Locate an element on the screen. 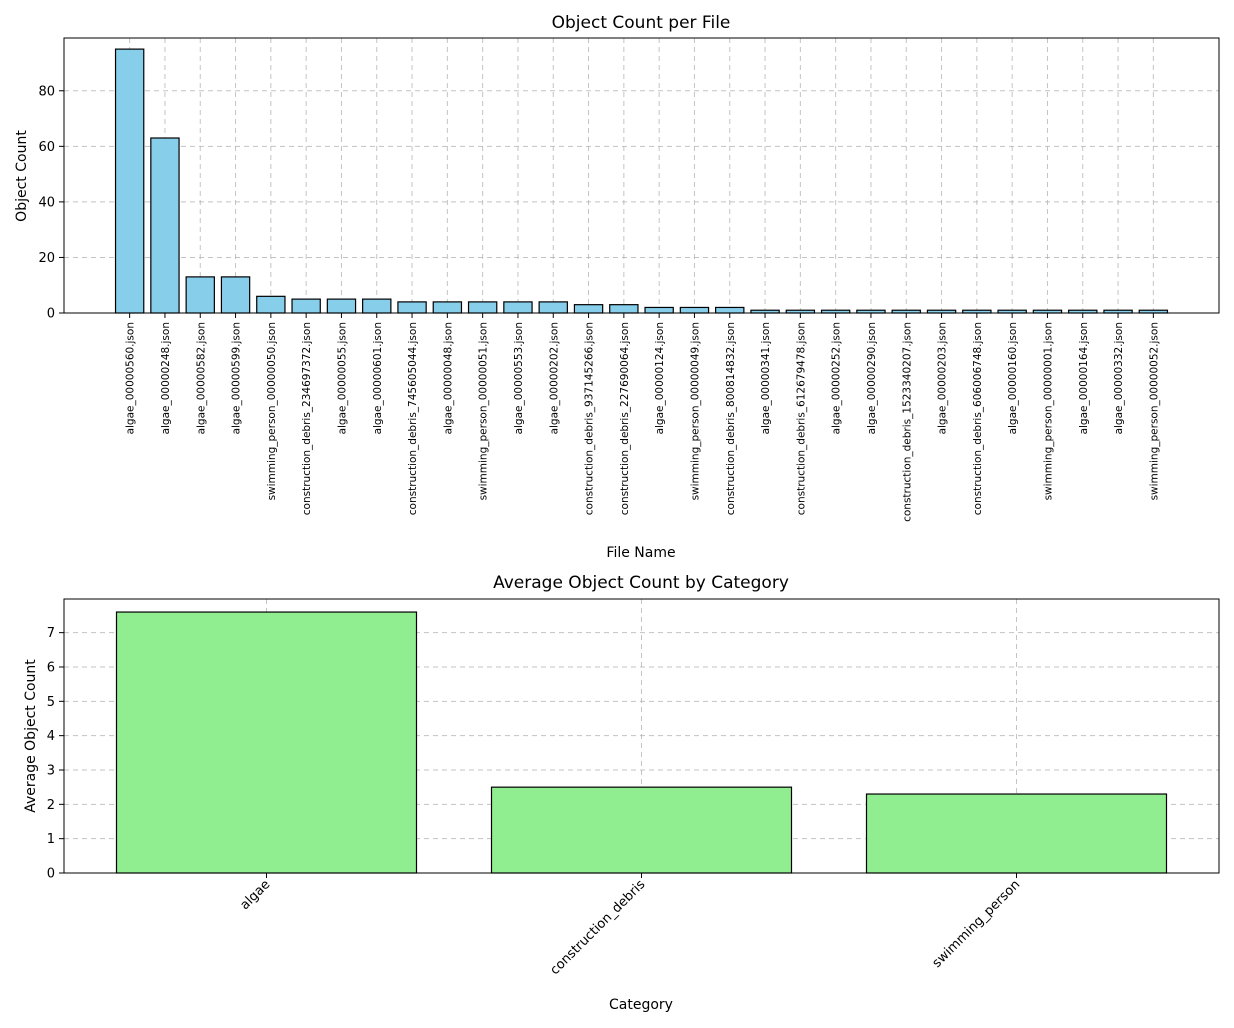 The width and height of the screenshot is (1234, 1028). x-tick-label: construction_debris_227690064.json is located at coordinates (625, 418).